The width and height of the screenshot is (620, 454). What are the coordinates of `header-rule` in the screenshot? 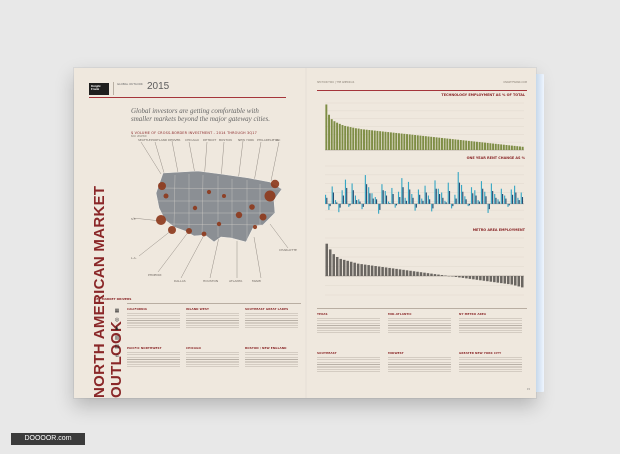 It's located at (187, 97).